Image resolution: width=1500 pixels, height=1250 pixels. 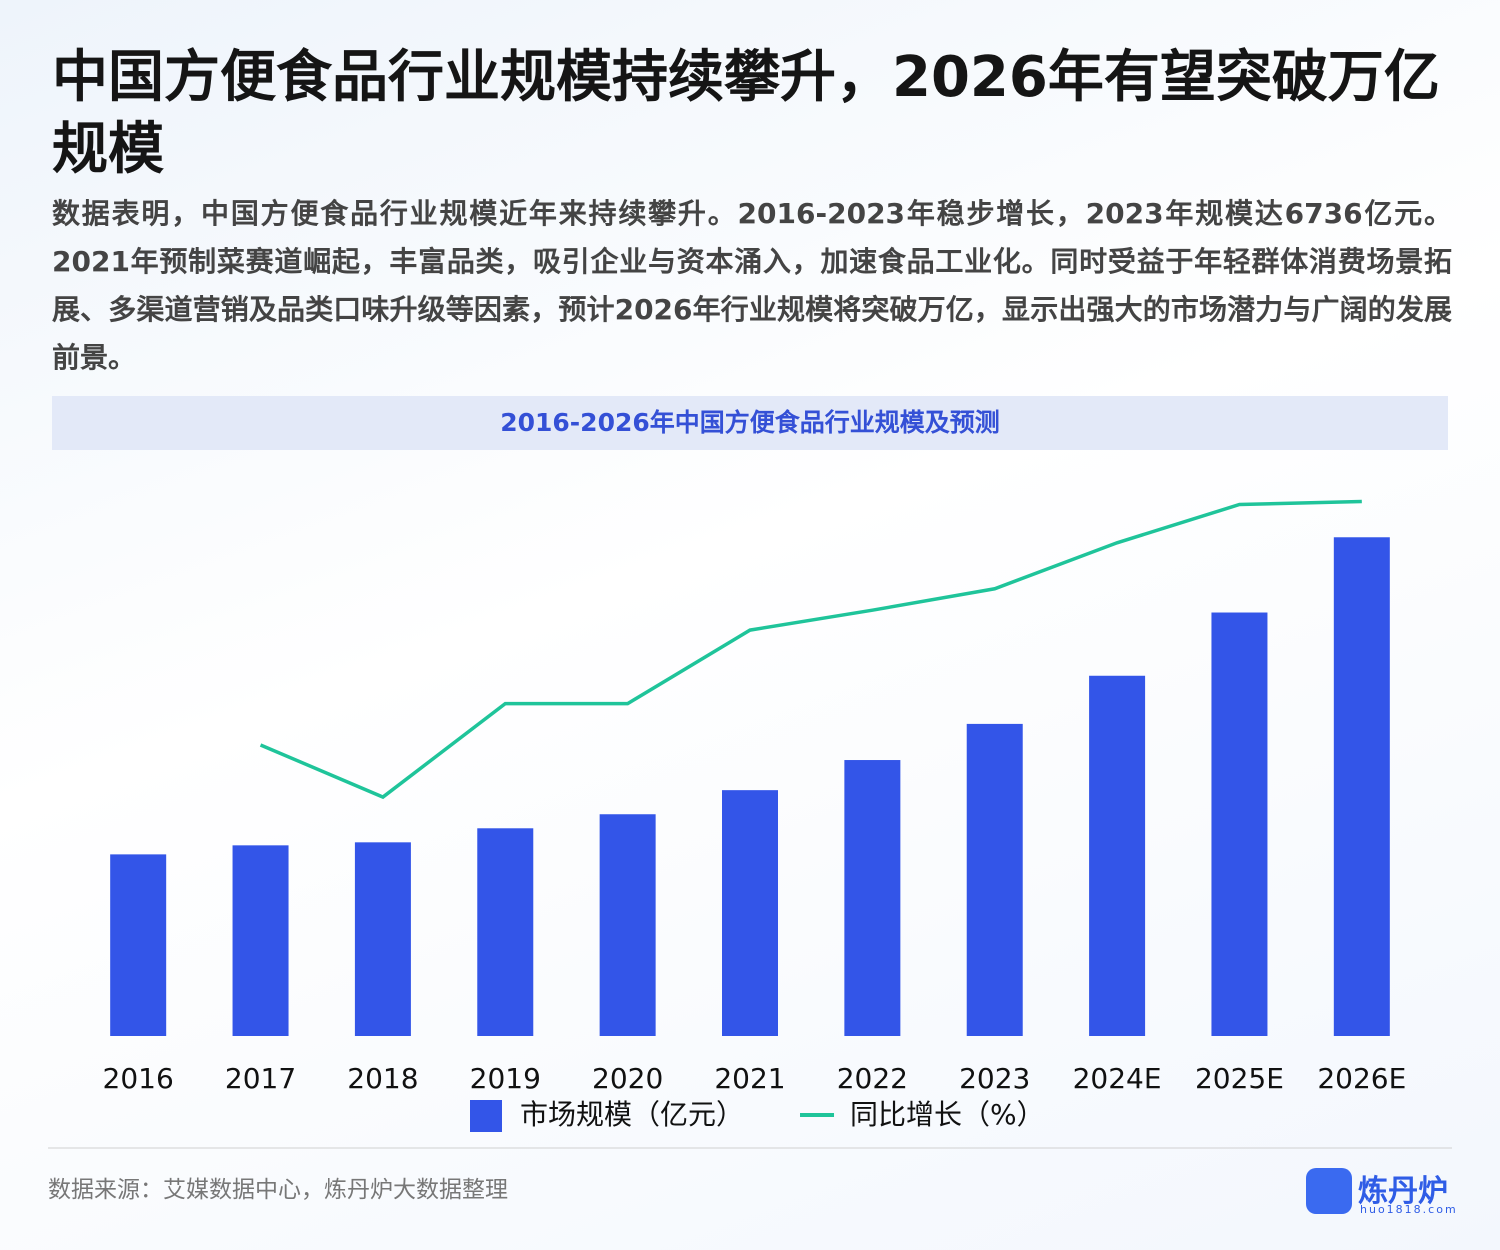 I want to click on x-tick-label: 2021, so click(x=749, y=1078).